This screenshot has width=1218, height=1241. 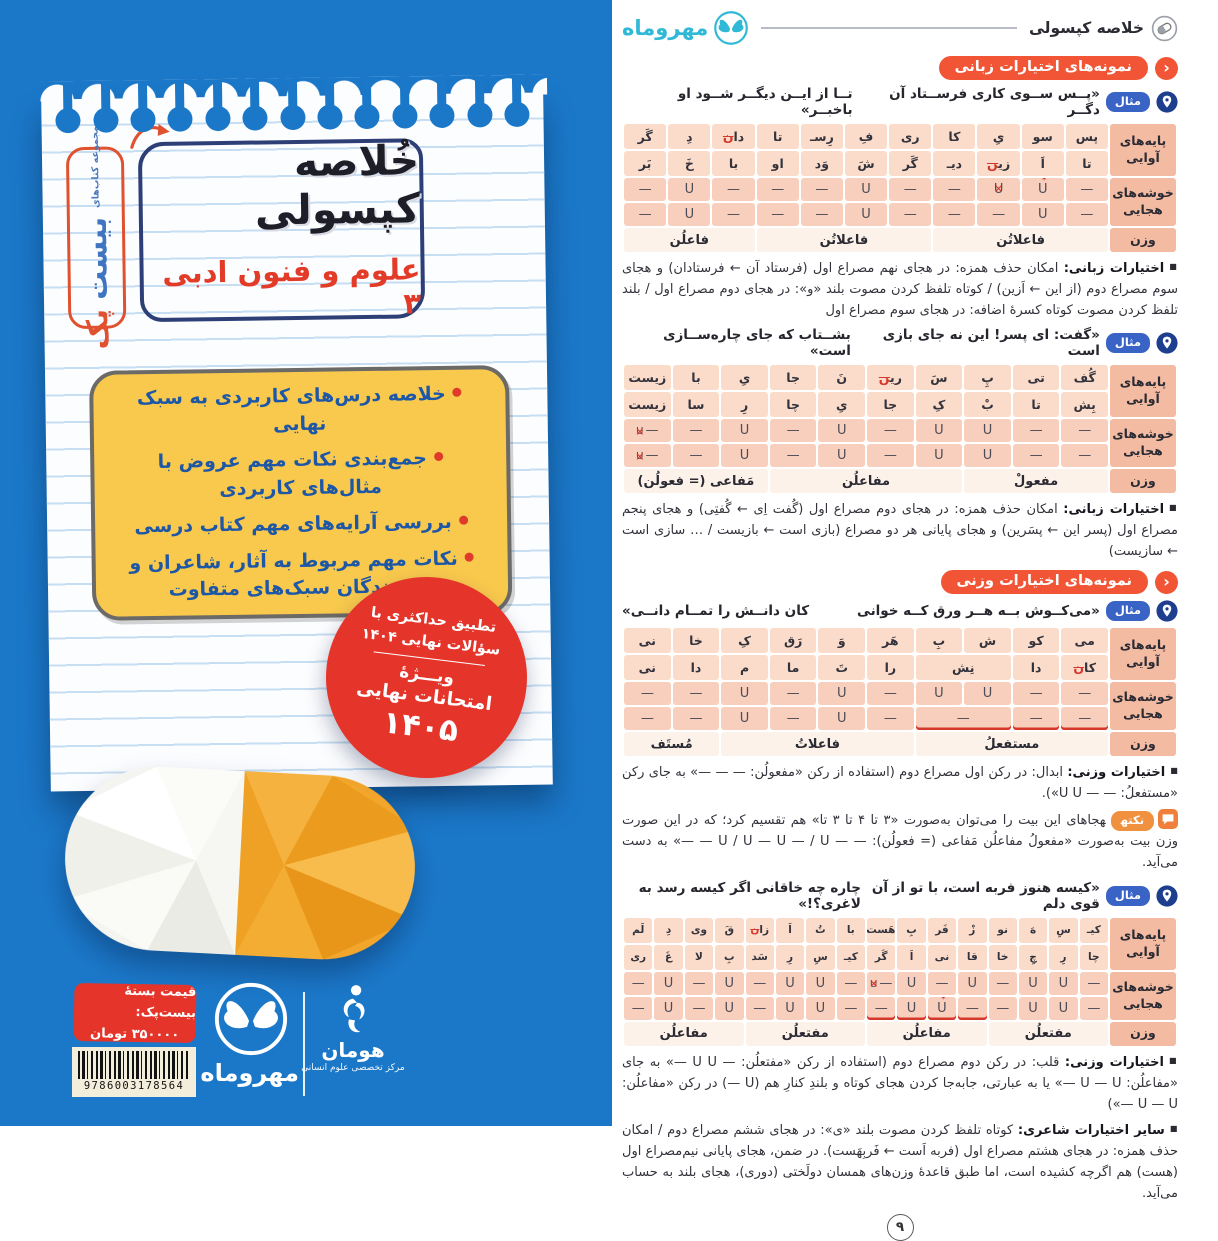 What do you see at coordinates (337, 185) in the screenshot?
I see `cover-title: خُلاصه کپسولی` at bounding box center [337, 185].